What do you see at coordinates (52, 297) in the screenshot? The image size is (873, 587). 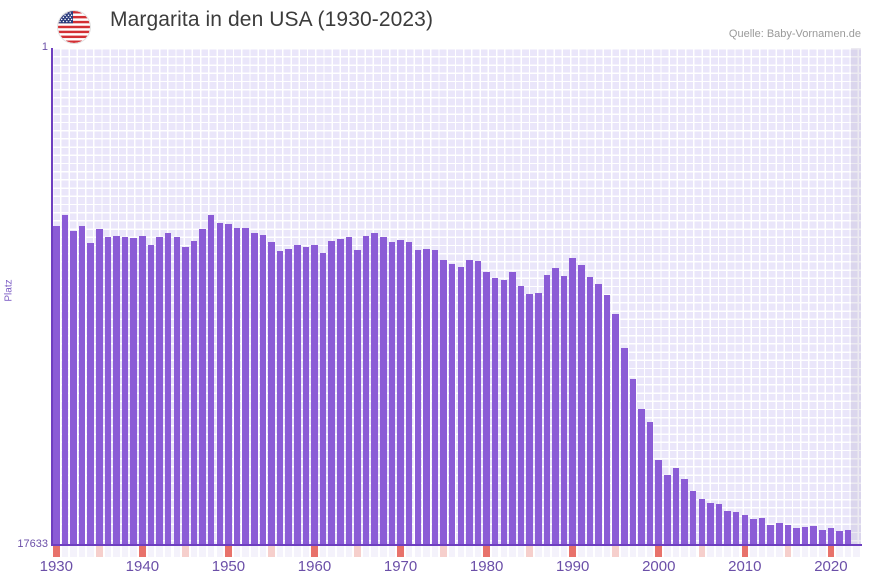 I see `y-axis-line` at bounding box center [52, 297].